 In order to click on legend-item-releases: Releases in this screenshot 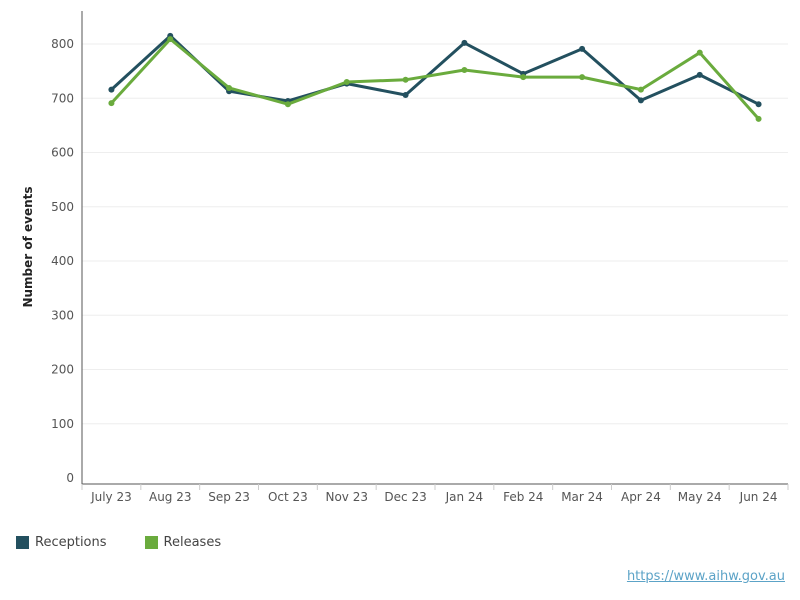, I will do `click(183, 542)`.